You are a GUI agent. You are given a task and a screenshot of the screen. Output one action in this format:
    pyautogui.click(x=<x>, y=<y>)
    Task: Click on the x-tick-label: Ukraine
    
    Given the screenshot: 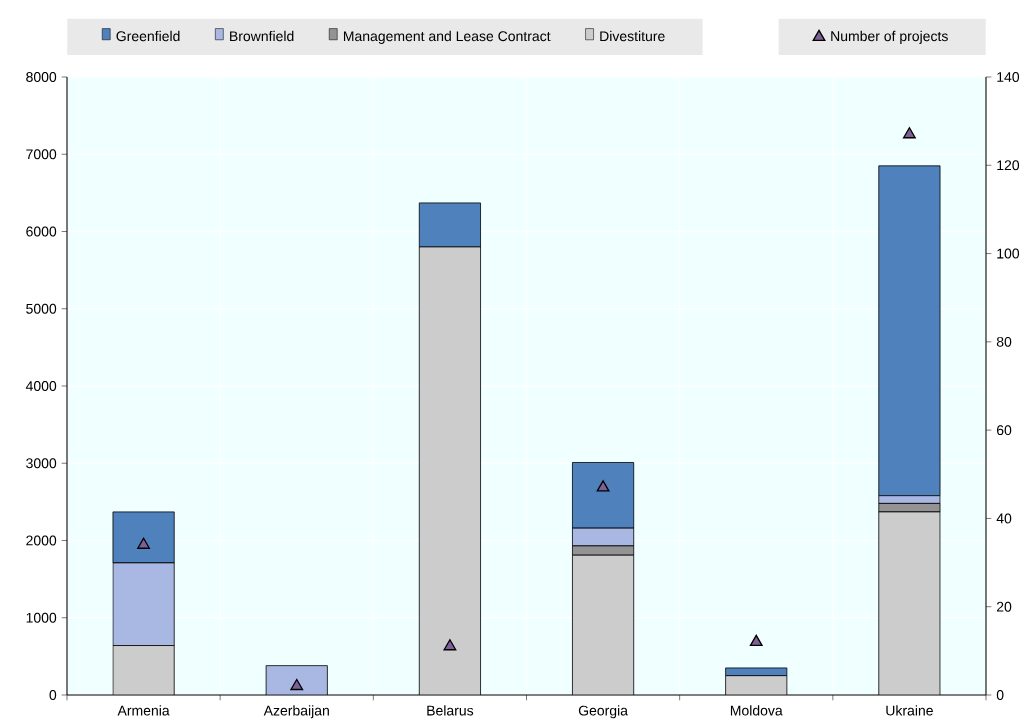 What is the action you would take?
    pyautogui.click(x=909, y=710)
    